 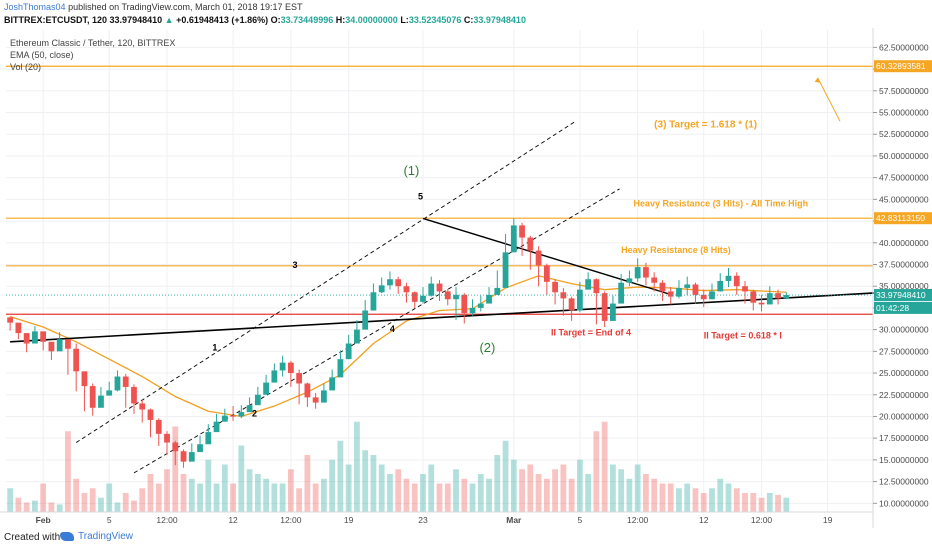 What do you see at coordinates (468, 20) in the screenshot?
I see `close-label: C:` at bounding box center [468, 20].